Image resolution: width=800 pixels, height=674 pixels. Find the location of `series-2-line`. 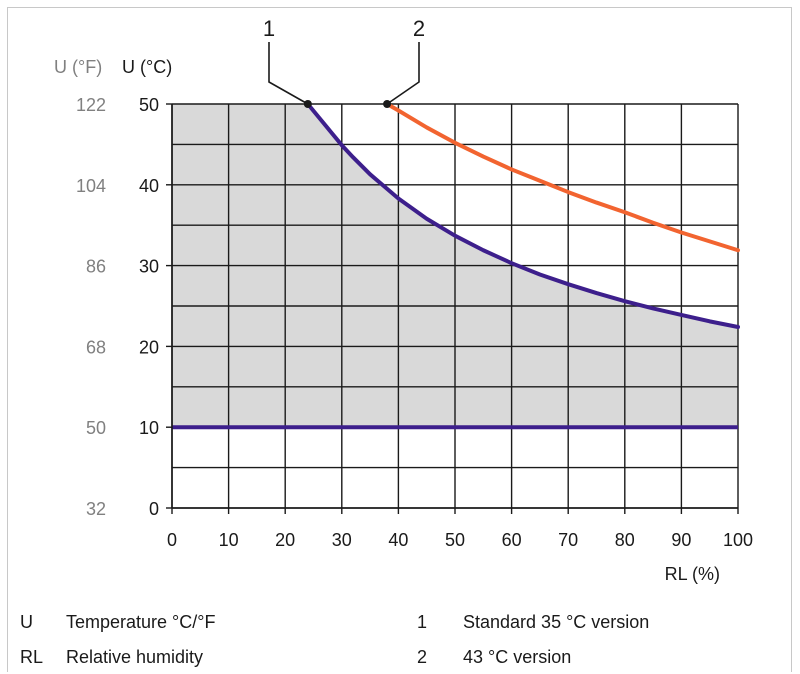

series-2-line is located at coordinates (562, 177).